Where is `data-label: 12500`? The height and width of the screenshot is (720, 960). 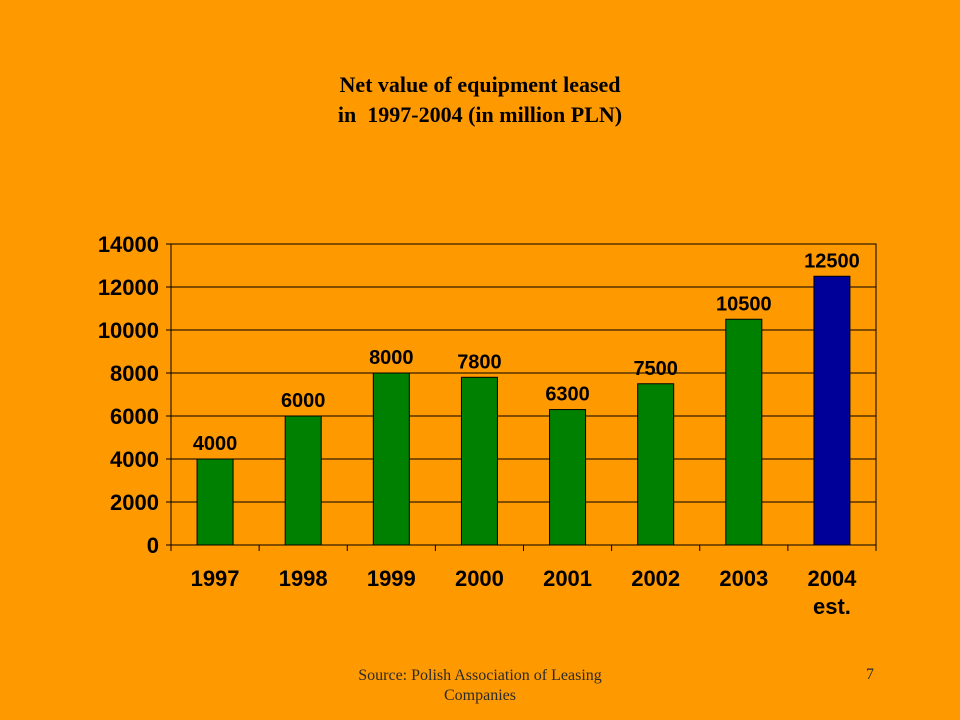 data-label: 12500 is located at coordinates (832, 261).